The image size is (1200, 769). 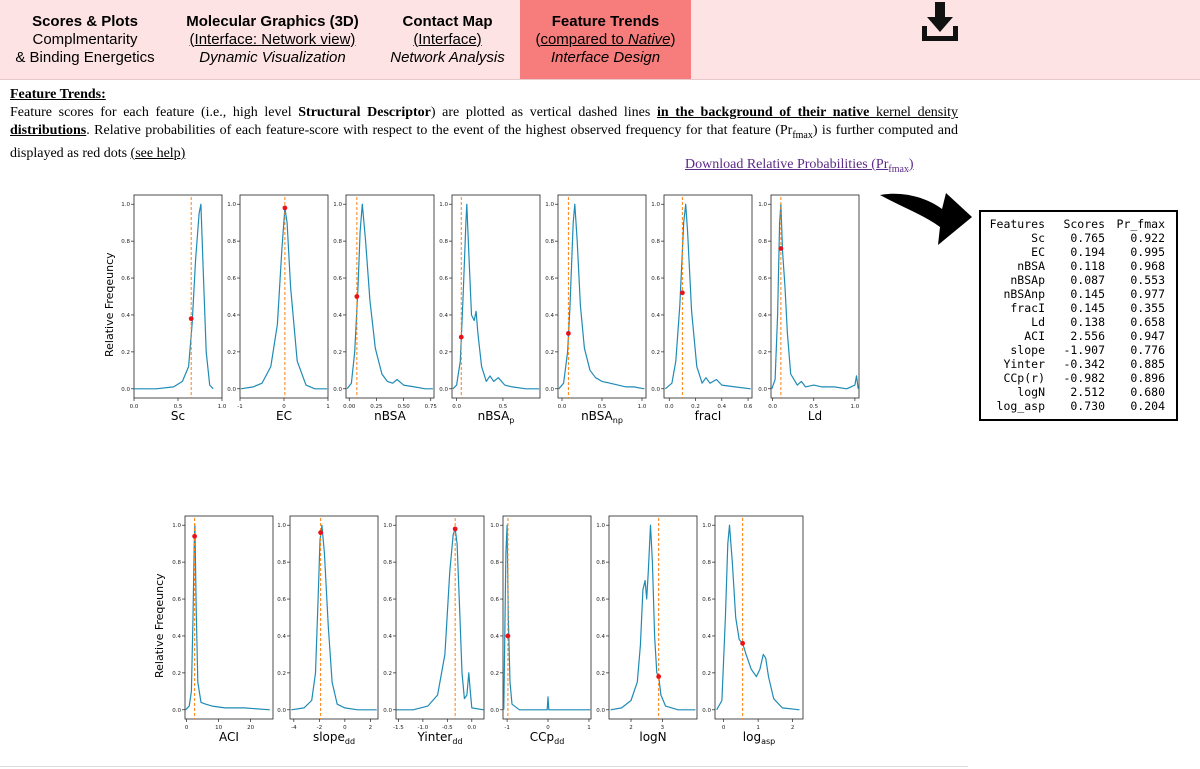 I want to click on see-help-link: (see help), so click(x=158, y=153).